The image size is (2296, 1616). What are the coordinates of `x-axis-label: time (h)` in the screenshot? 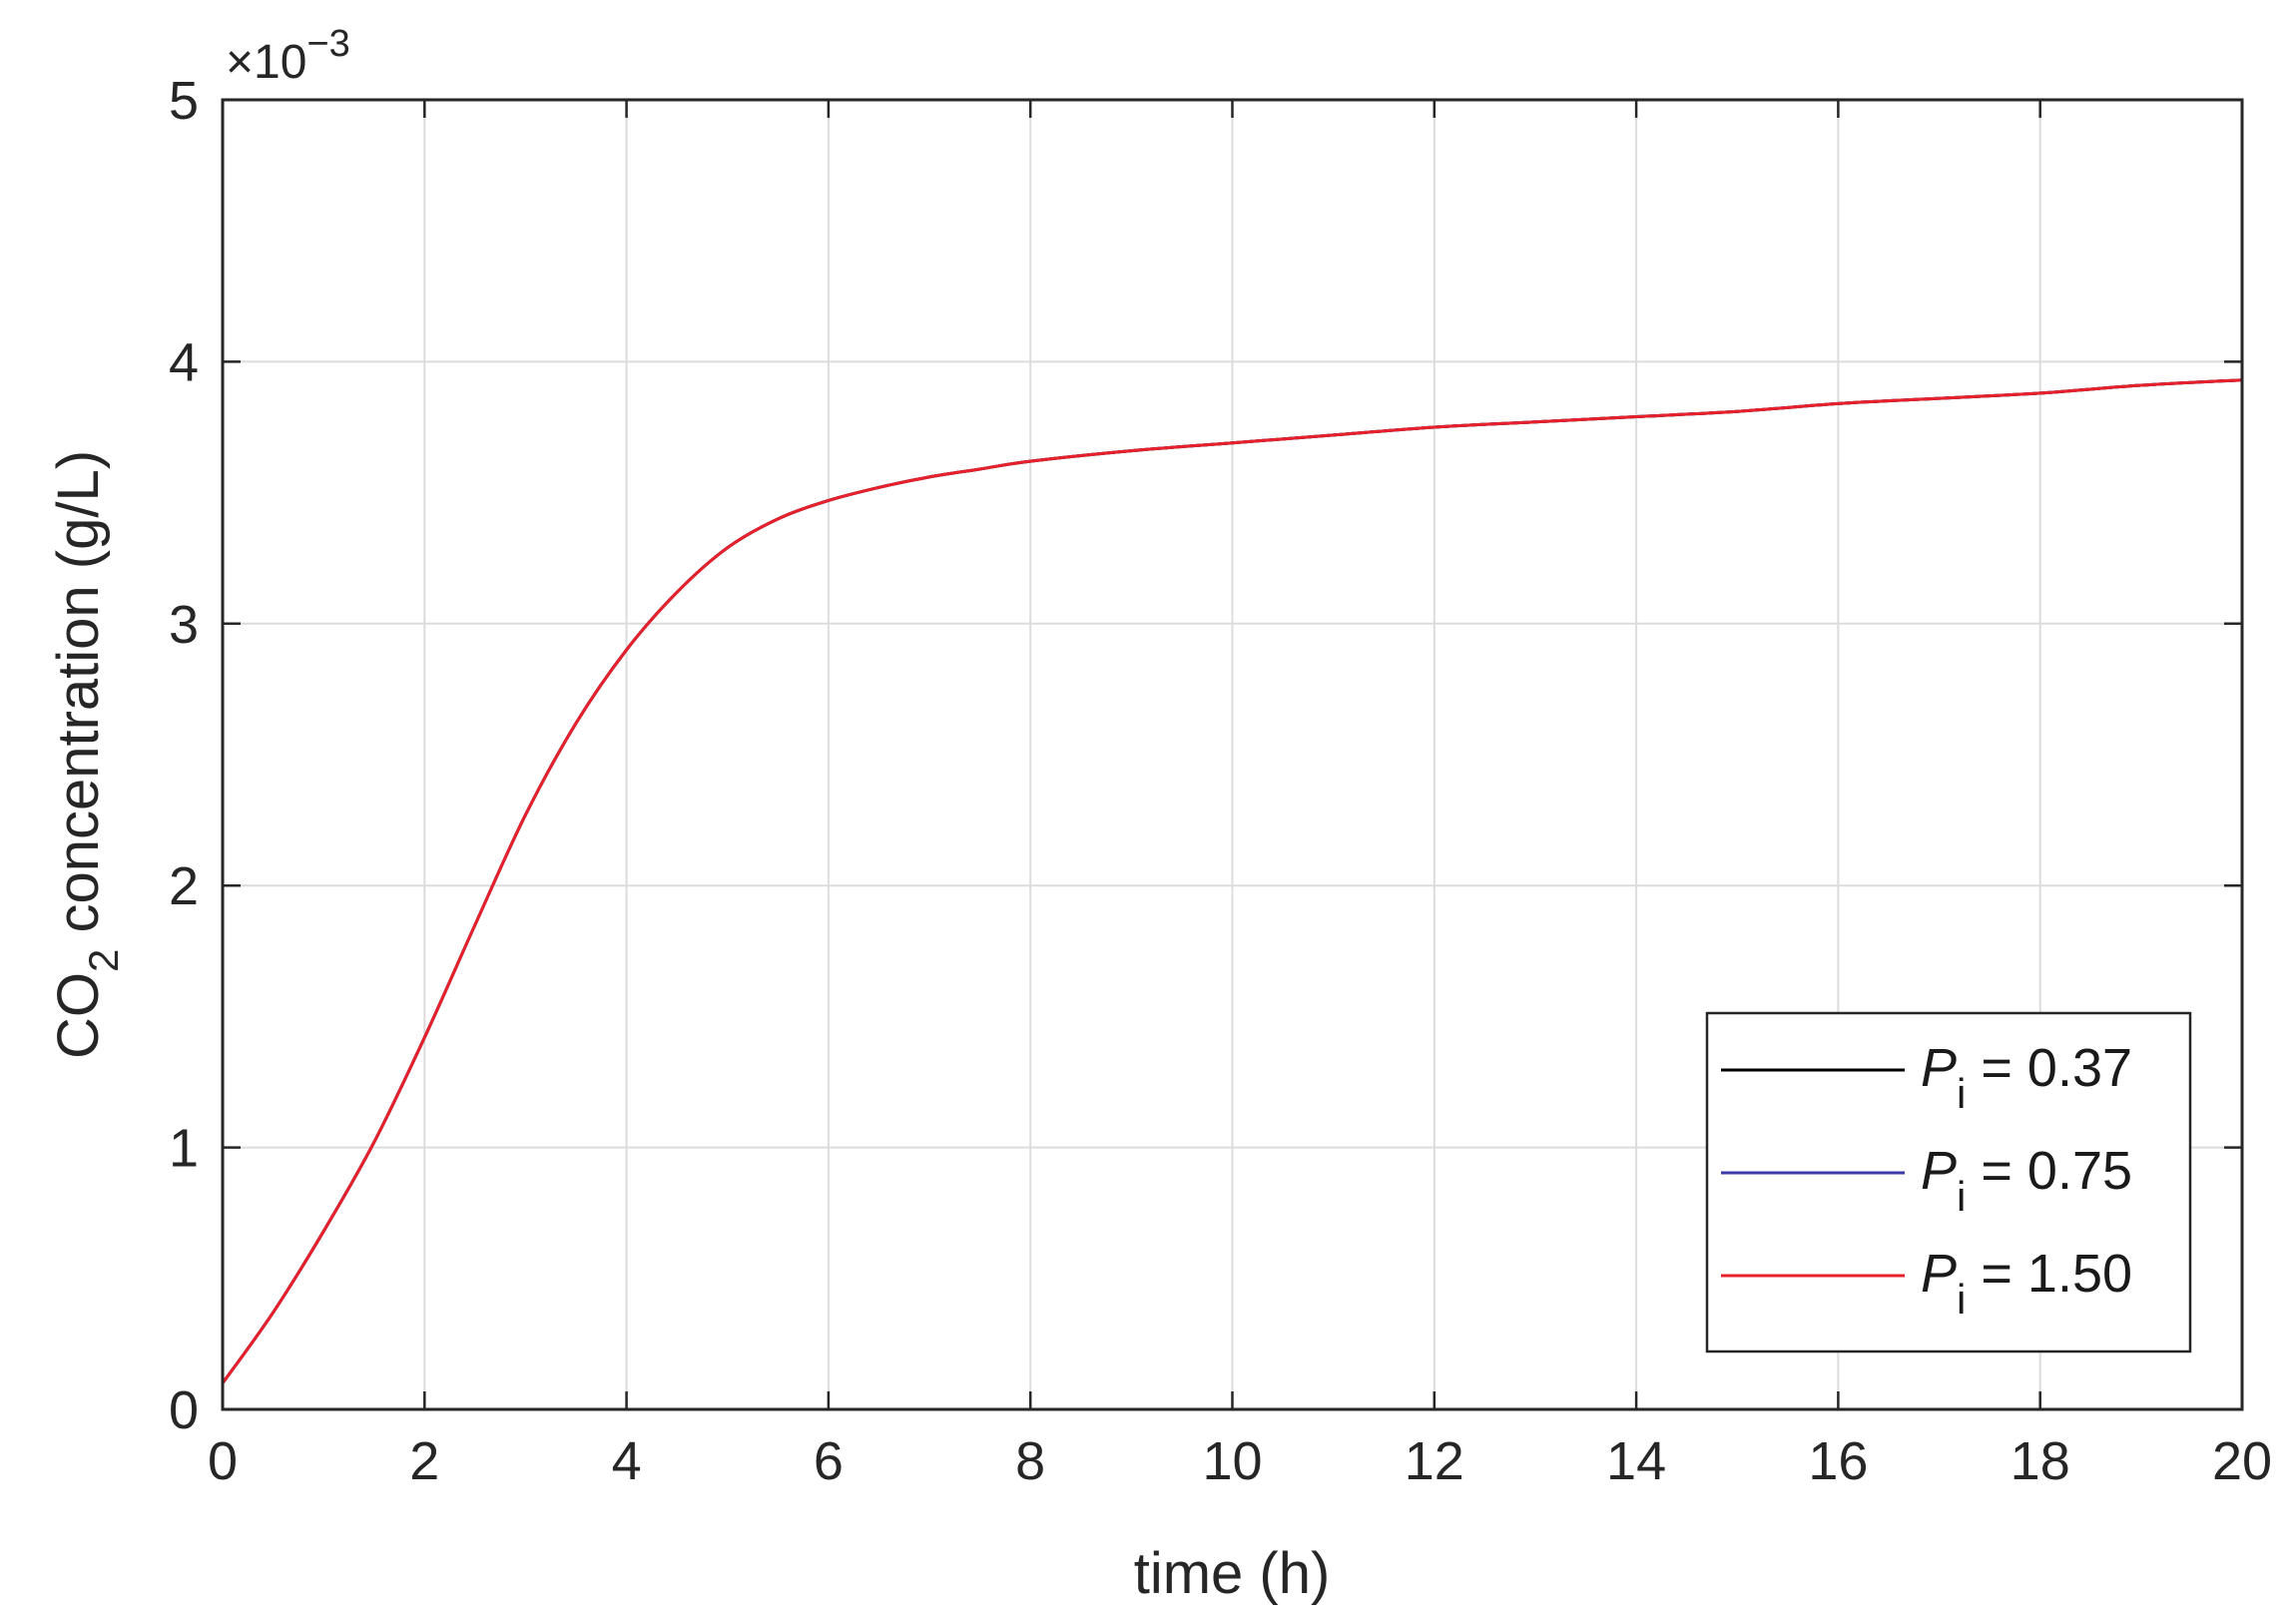 It's located at (1233, 1574).